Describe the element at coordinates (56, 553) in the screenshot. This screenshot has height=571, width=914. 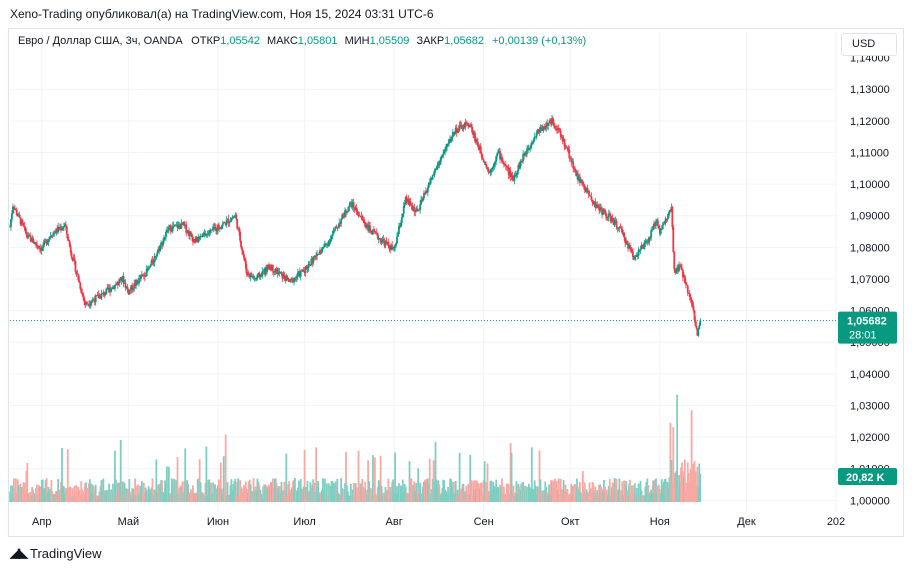
I see `tradingview-logo: ◢◣ TradingView` at that location.